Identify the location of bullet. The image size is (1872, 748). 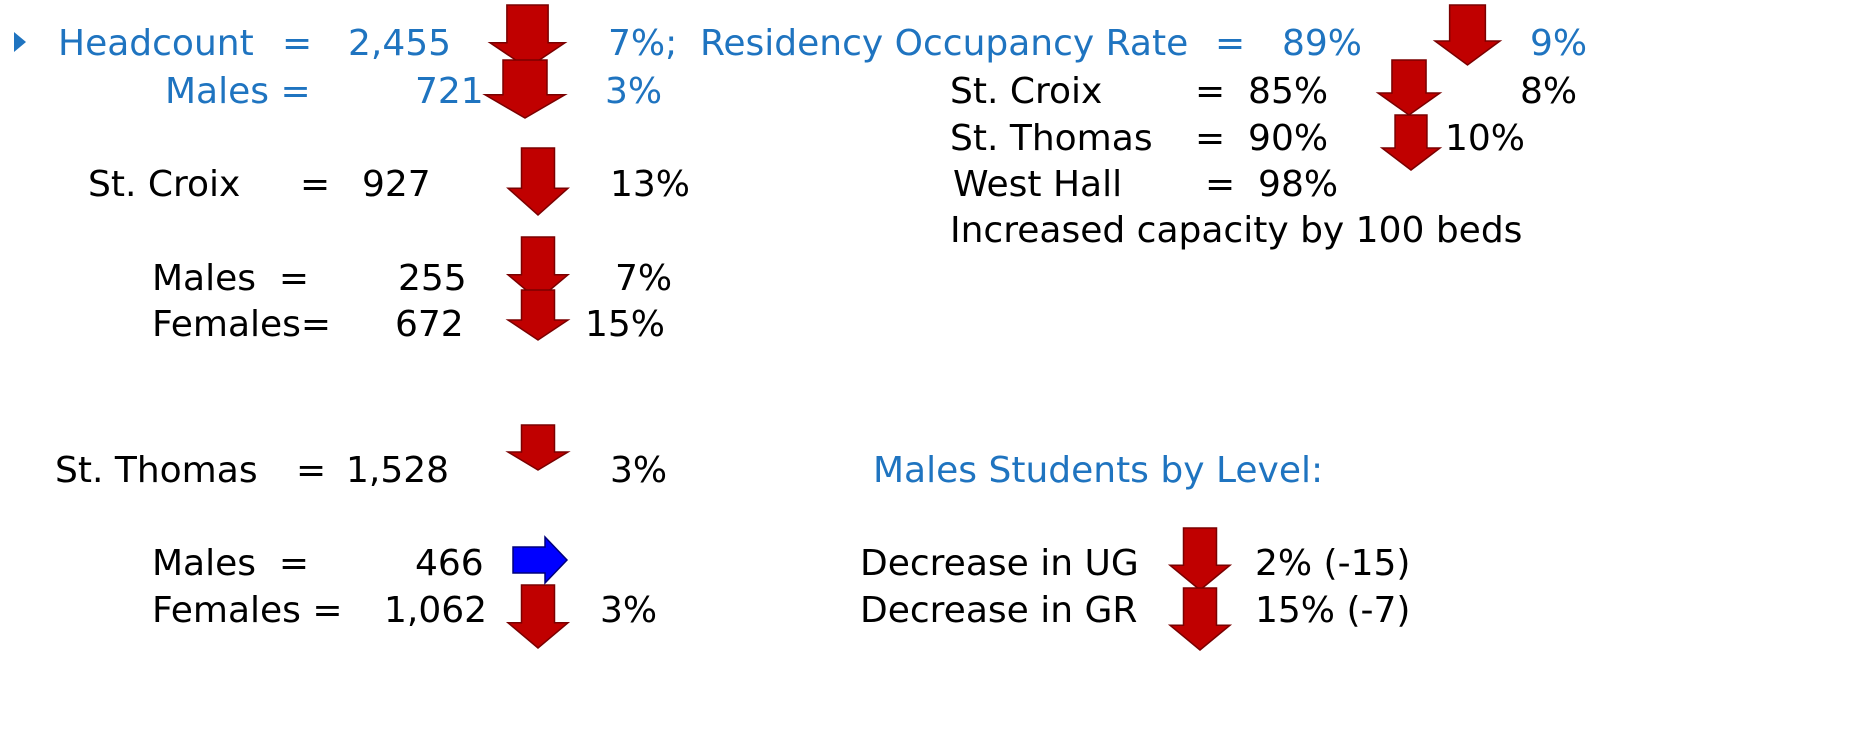
(20, 42).